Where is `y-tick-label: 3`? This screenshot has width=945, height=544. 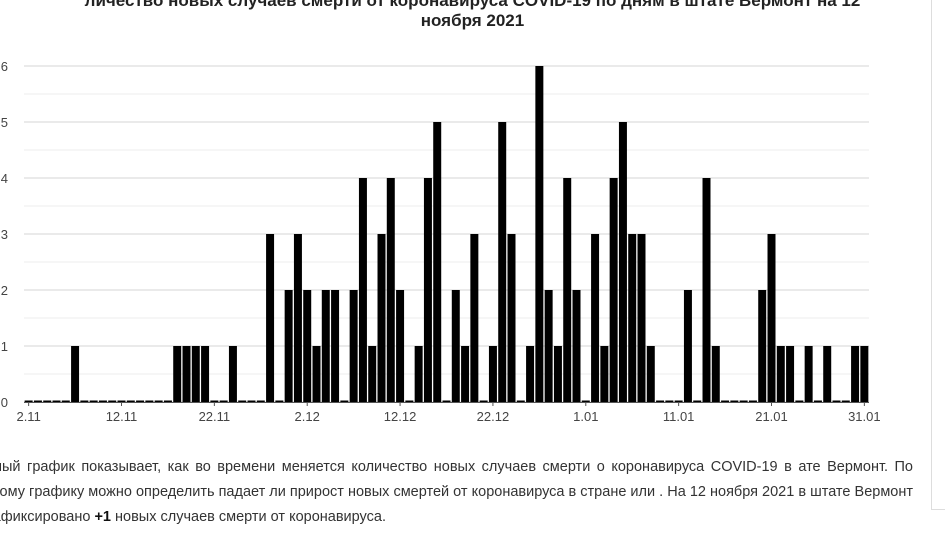
y-tick-label: 3 is located at coordinates (4, 234).